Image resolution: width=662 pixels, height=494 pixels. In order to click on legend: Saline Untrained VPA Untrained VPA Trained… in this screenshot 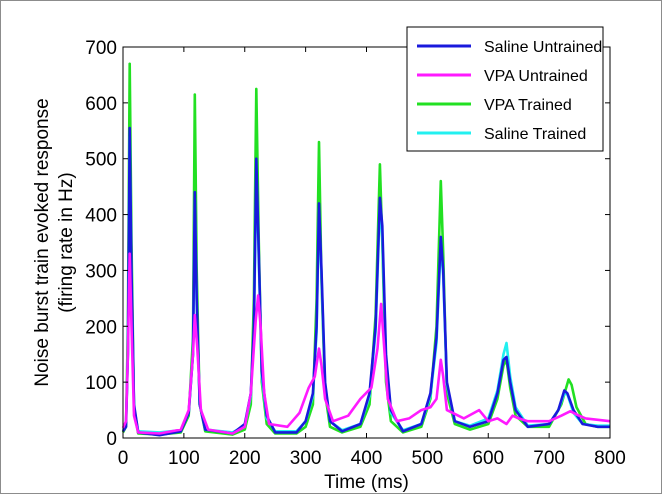, I will do `click(505, 89)`.